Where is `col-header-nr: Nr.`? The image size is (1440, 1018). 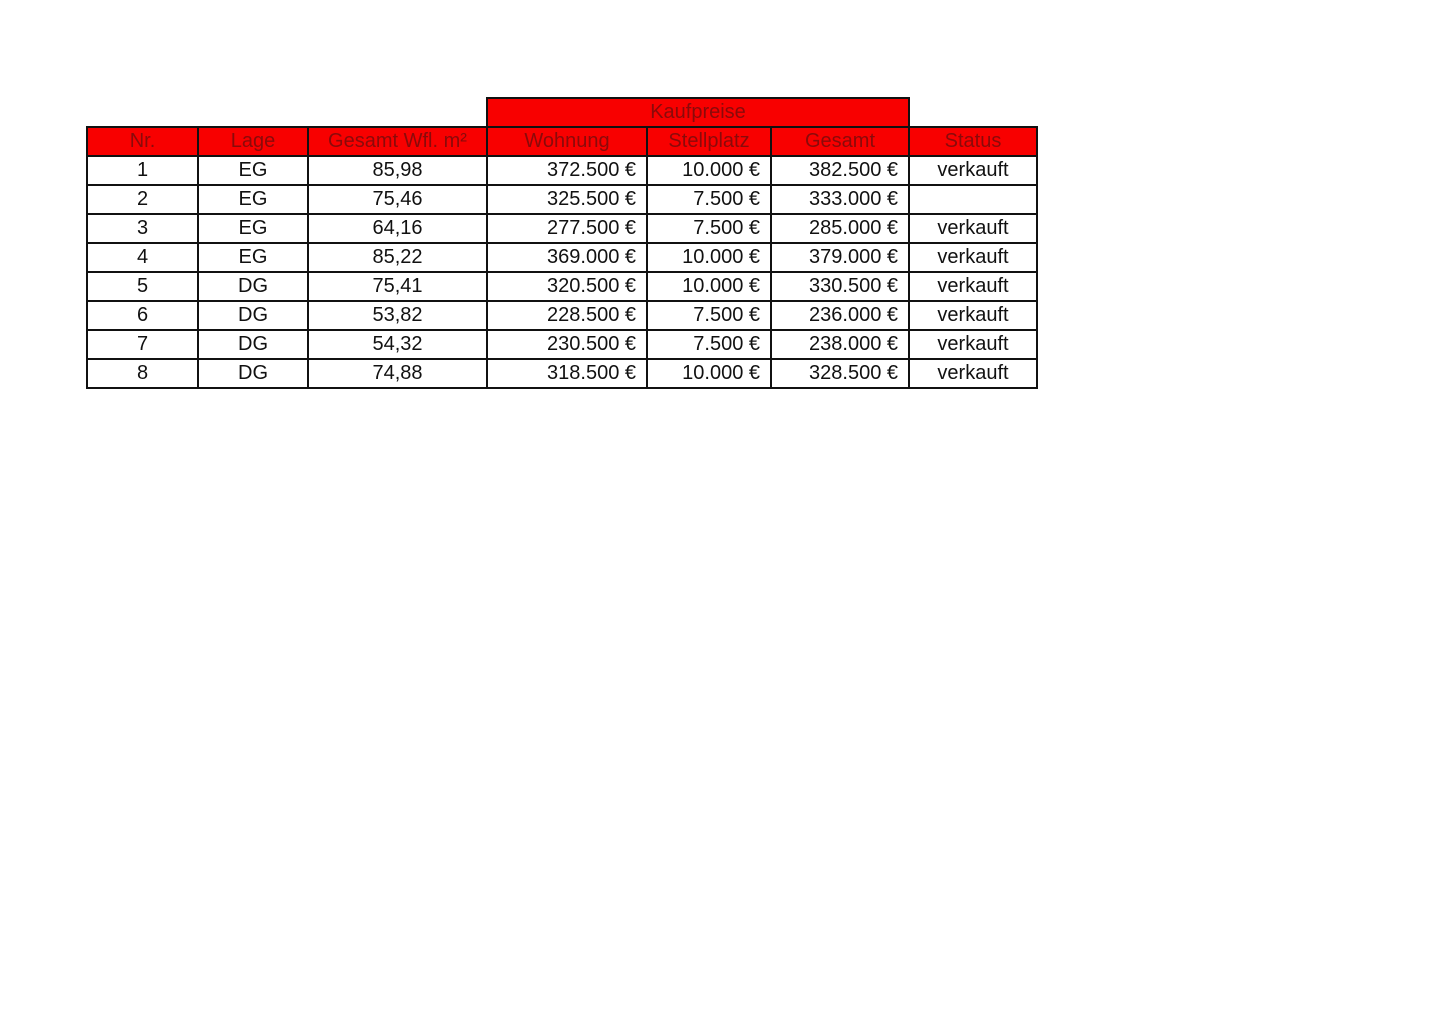 col-header-nr: Nr. is located at coordinates (142, 141).